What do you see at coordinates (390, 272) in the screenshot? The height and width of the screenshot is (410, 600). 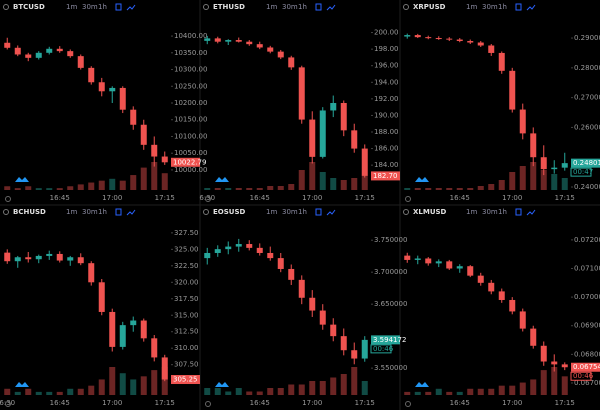 I see `y-tick-label: 3.700000` at bounding box center [390, 272].